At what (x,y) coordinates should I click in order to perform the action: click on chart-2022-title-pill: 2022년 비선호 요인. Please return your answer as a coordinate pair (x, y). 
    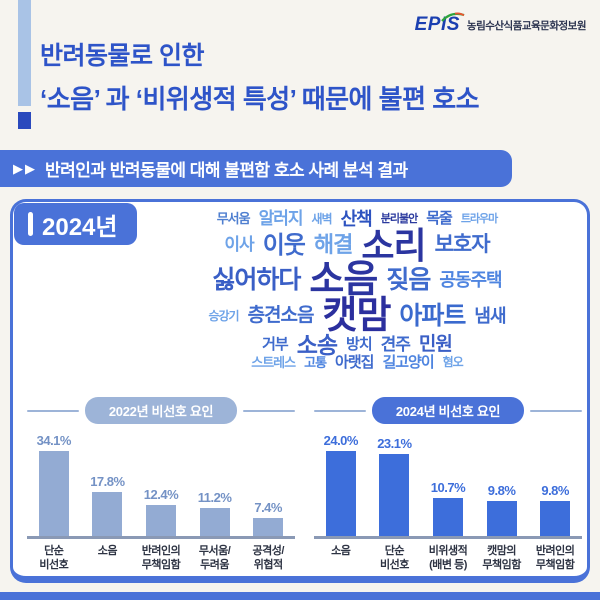
    Looking at the image, I should click on (161, 410).